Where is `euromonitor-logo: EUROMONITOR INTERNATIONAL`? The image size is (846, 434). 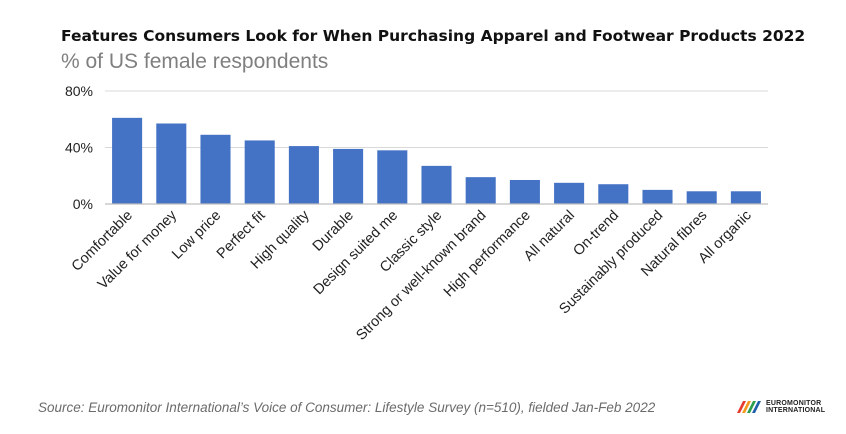 euromonitor-logo: EUROMONITOR INTERNATIONAL is located at coordinates (781, 407).